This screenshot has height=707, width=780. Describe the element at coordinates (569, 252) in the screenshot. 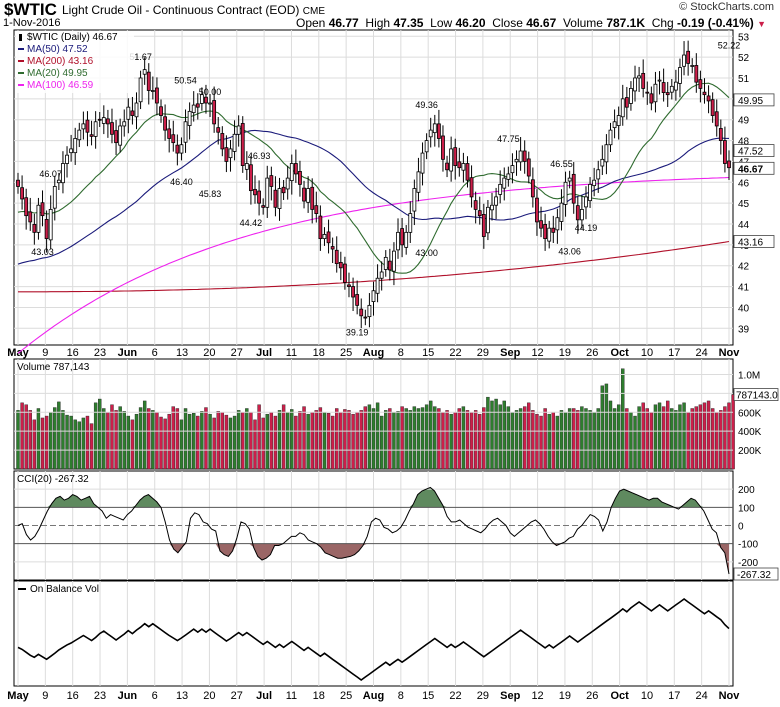

I see `price-annotation: 43.06` at that location.